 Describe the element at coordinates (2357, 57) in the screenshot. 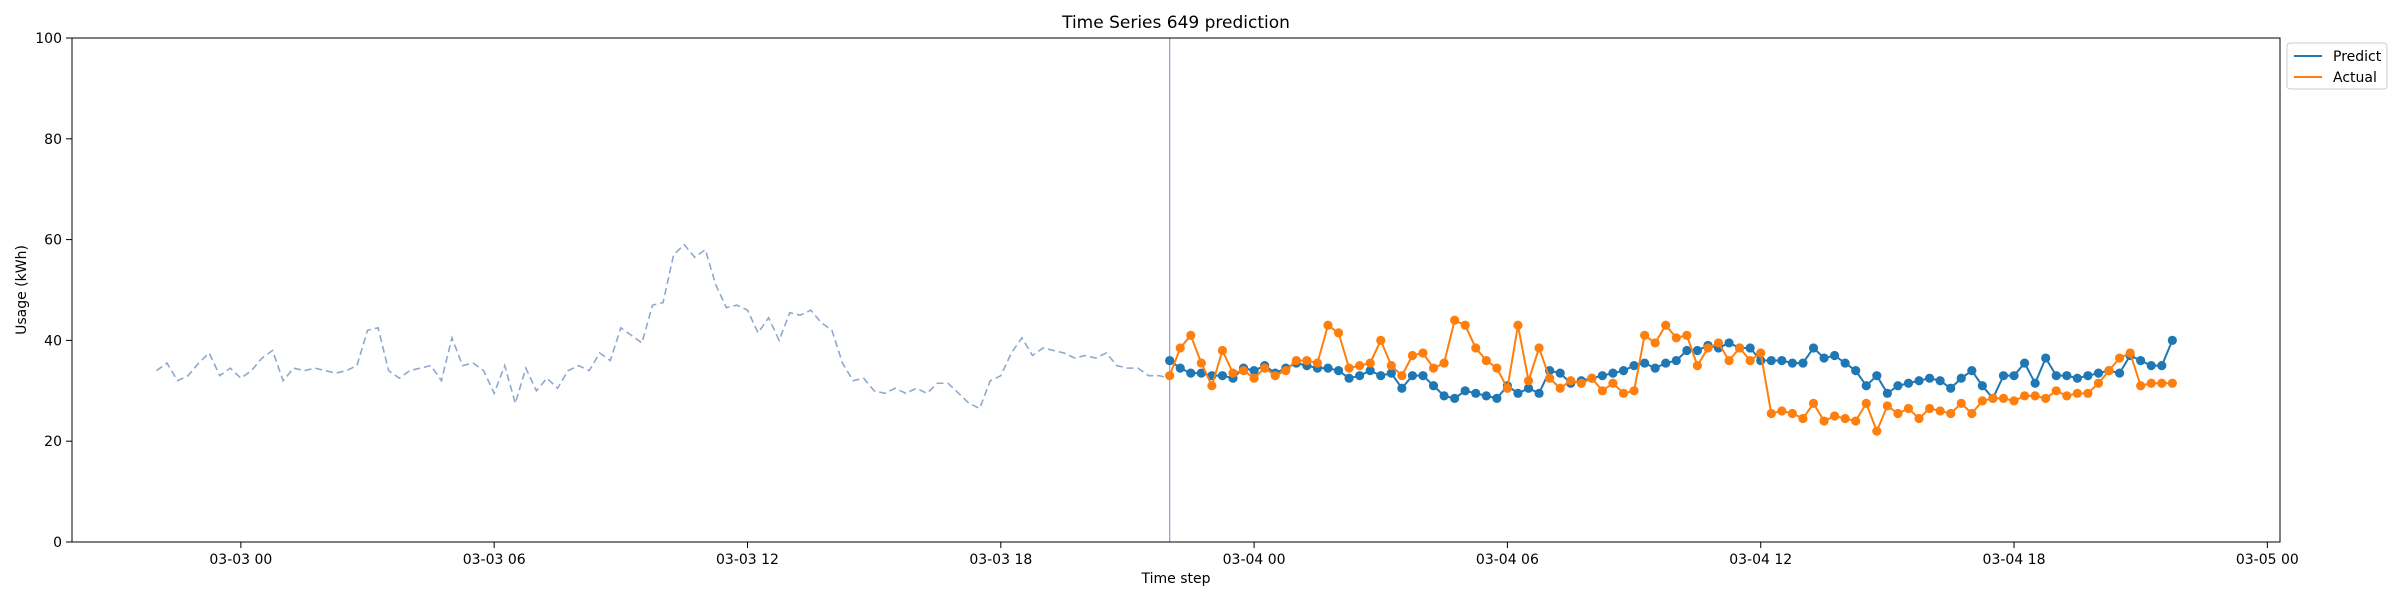

I see `legend-predict-label: Predict` at that location.